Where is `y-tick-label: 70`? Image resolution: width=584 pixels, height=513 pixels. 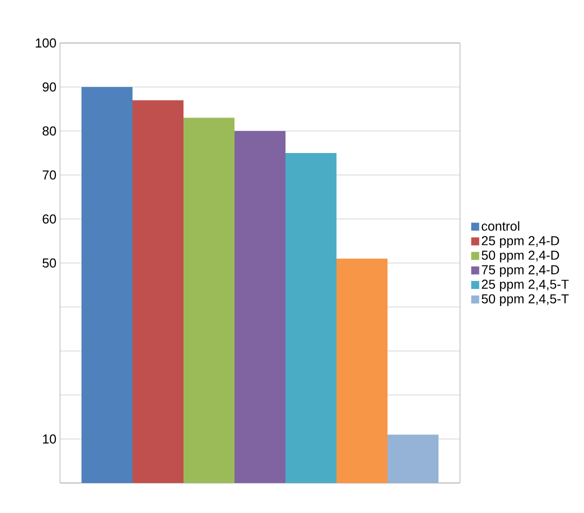
y-tick-label: 70 is located at coordinates (49, 175).